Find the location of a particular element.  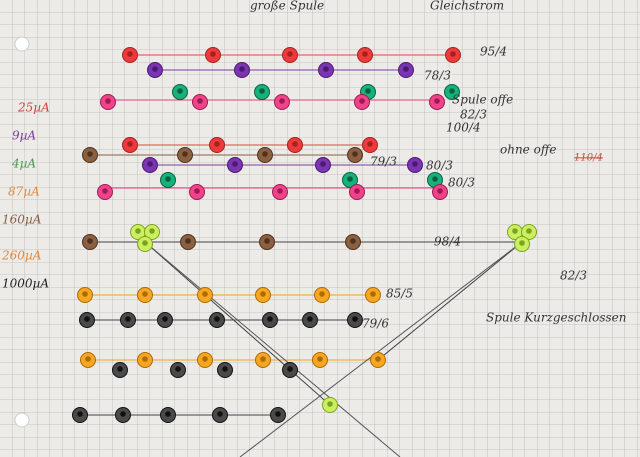

note: 98/4 is located at coordinates (447, 242).